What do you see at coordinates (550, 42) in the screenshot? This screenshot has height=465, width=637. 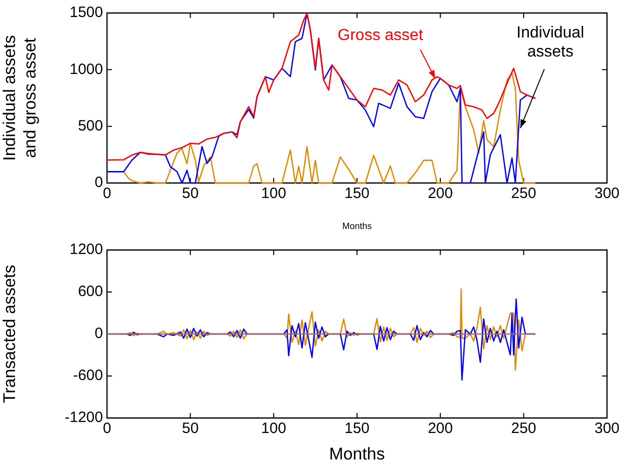 I see `annotation: Individual assets` at bounding box center [550, 42].